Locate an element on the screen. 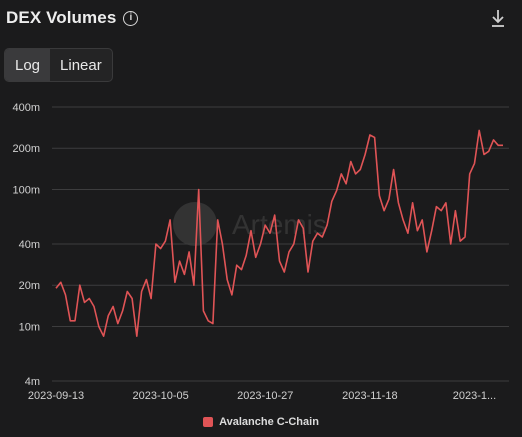  y-tick-label: 200m is located at coordinates (26, 149).